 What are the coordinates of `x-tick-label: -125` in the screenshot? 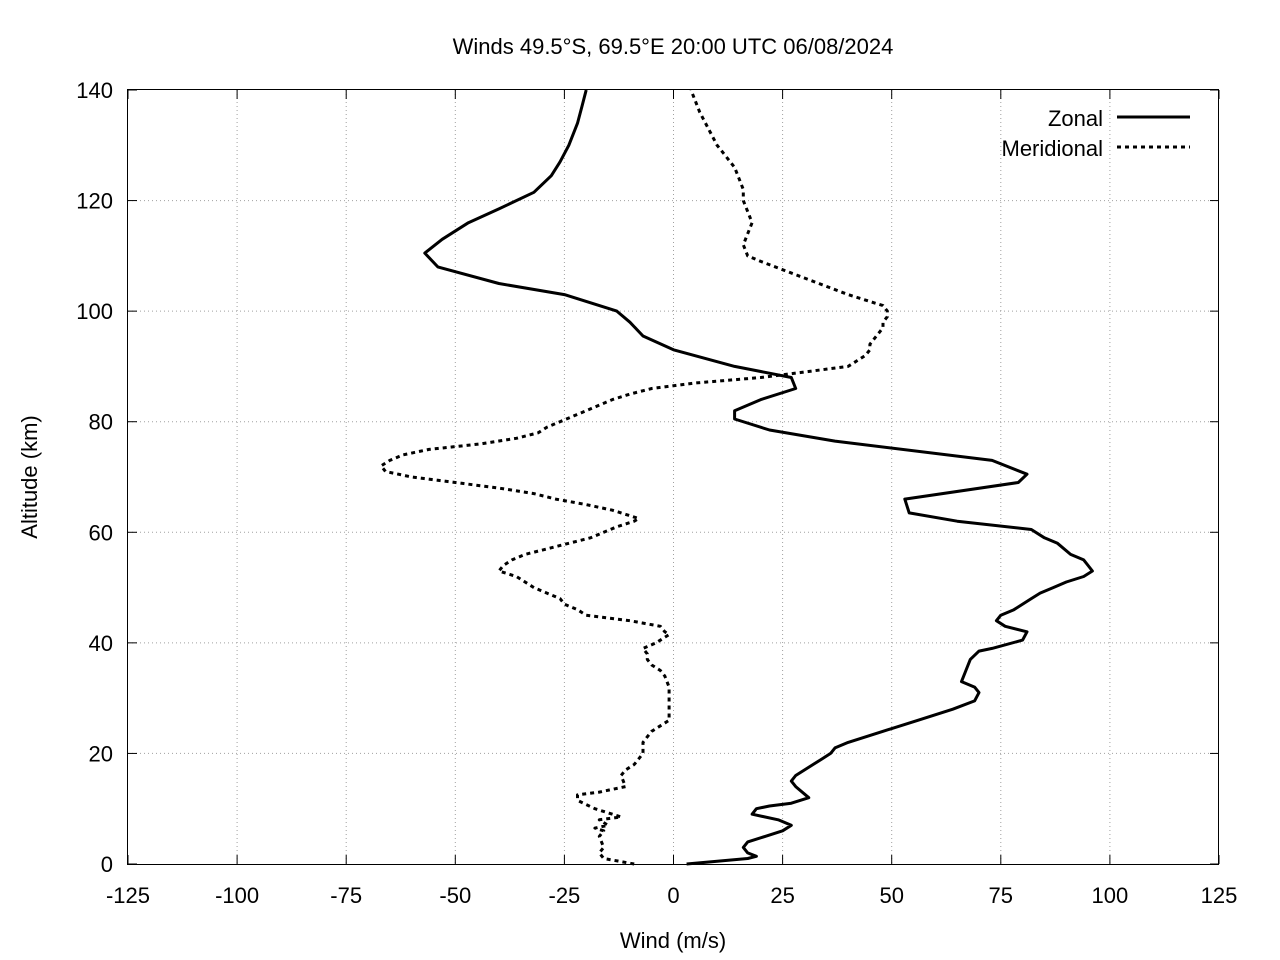 It's located at (128, 895).